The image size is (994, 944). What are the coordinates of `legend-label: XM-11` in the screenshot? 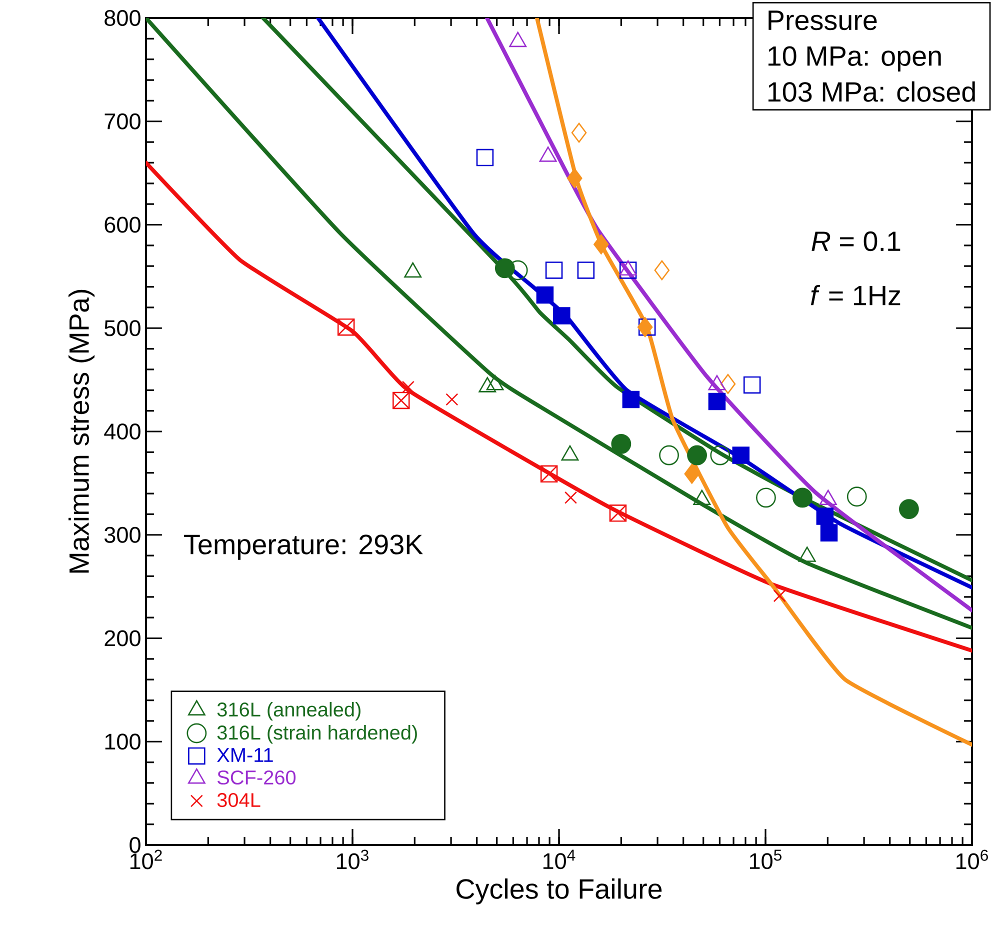 It's located at (245, 755).